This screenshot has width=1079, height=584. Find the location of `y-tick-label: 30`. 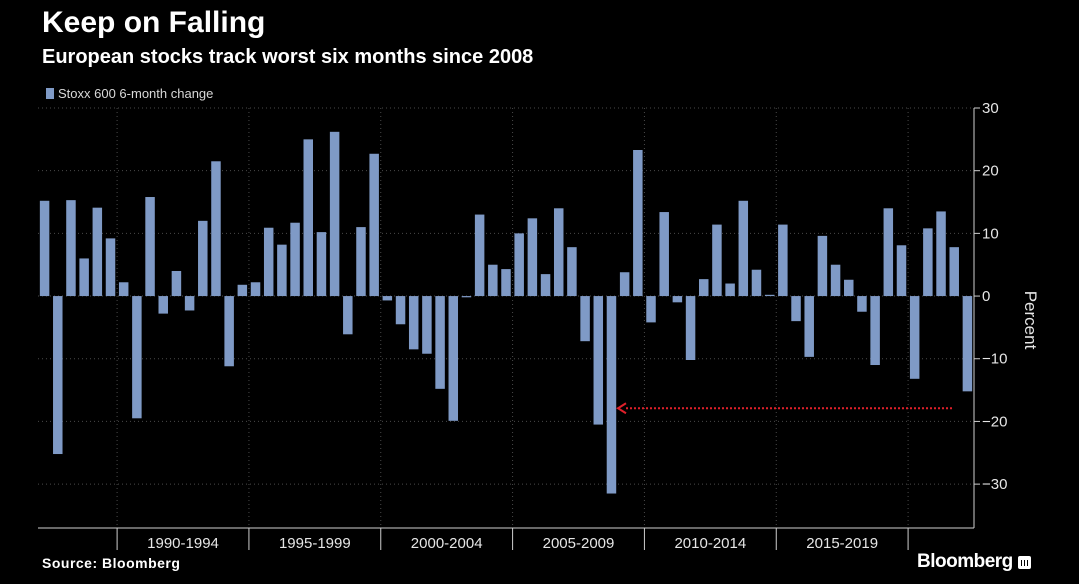

y-tick-label: 30 is located at coordinates (990, 108).